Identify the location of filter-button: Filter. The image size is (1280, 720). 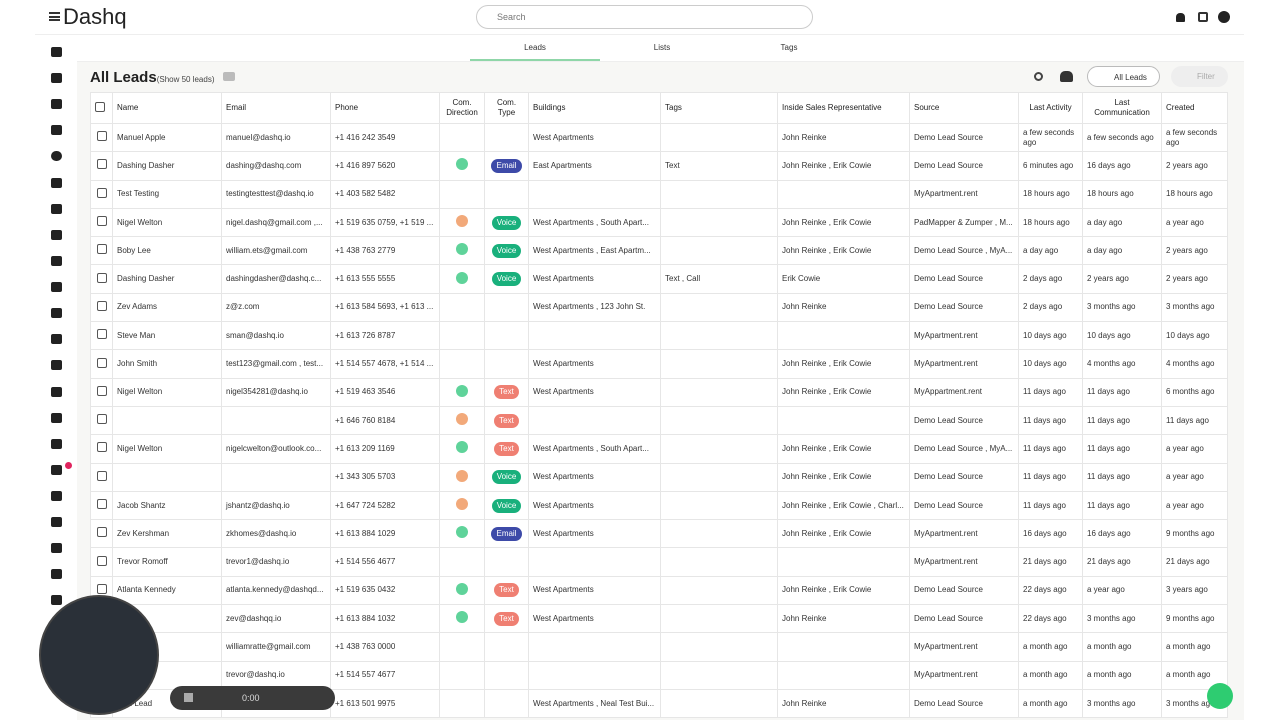
(1199, 76).